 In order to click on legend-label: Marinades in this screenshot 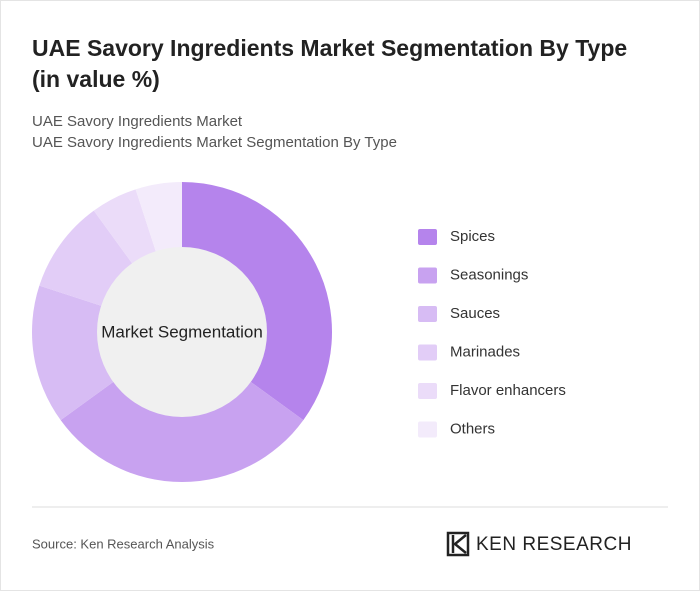, I will do `click(485, 351)`.